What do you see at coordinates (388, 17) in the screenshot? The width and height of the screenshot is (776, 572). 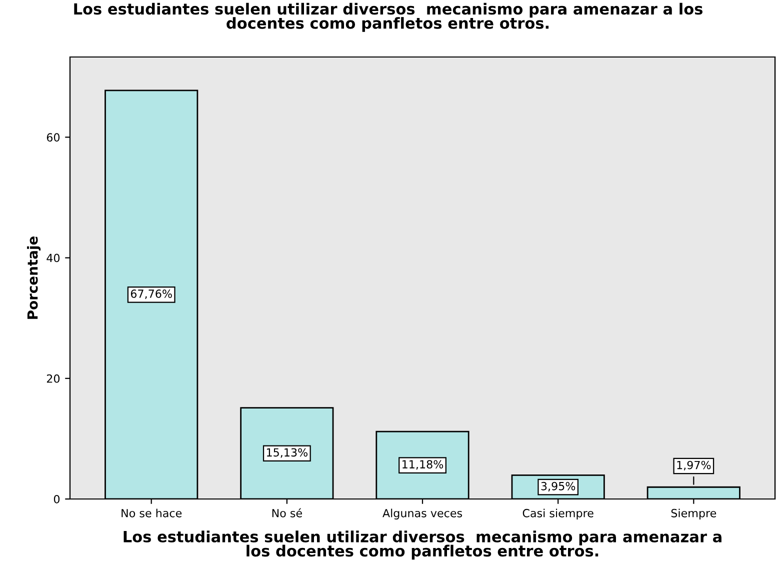 I see `chart-title: Los estudiantes suelen utilizar diversos mecanismo para amenazar a los docentes como panfletos entre otros.` at bounding box center [388, 17].